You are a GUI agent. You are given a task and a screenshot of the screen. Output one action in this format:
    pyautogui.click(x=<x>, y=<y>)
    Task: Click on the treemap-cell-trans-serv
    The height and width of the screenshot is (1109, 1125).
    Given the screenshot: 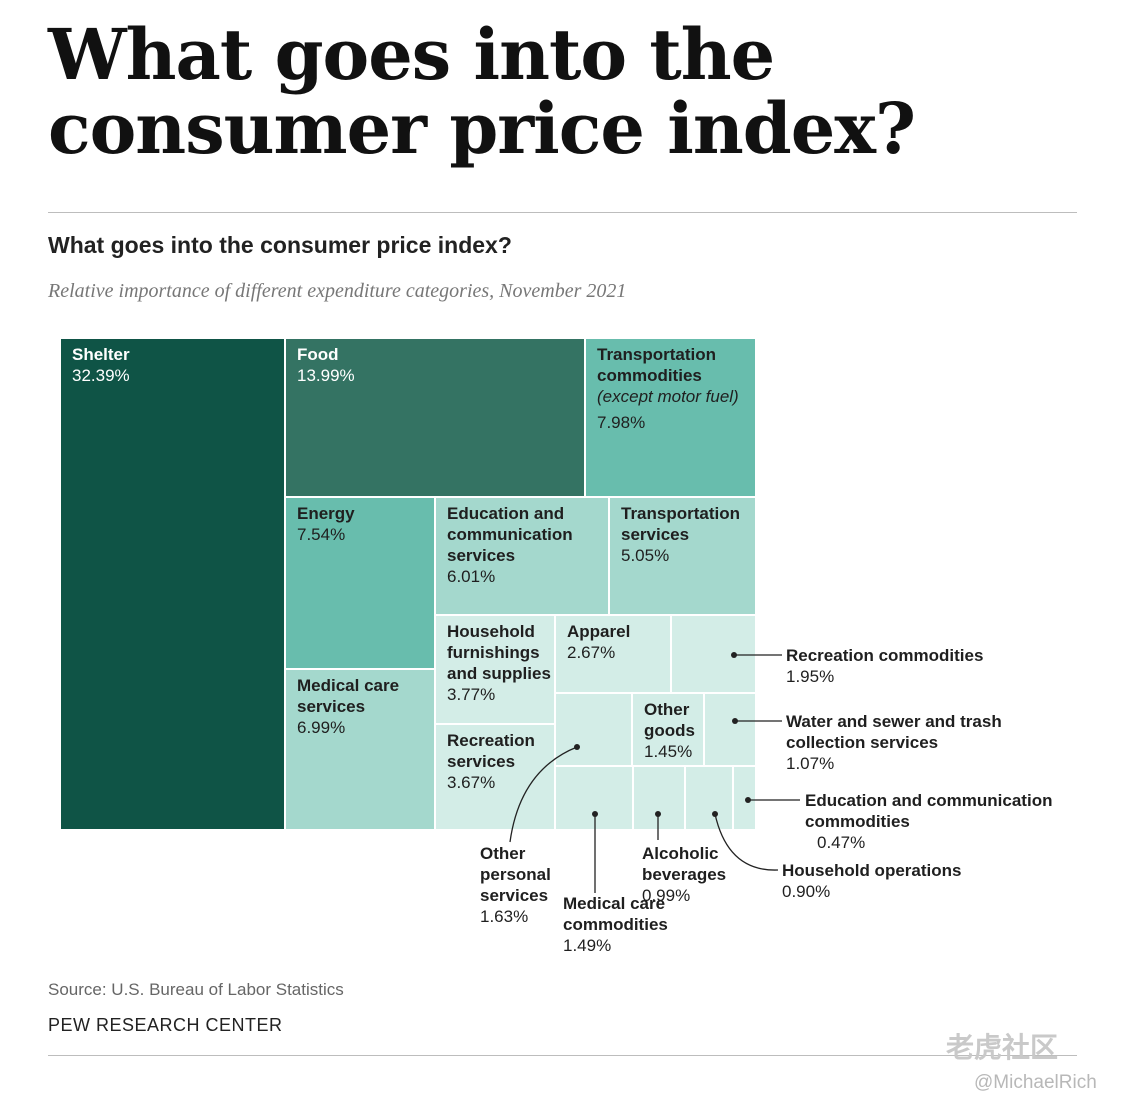 What is the action you would take?
    pyautogui.click(x=682, y=556)
    